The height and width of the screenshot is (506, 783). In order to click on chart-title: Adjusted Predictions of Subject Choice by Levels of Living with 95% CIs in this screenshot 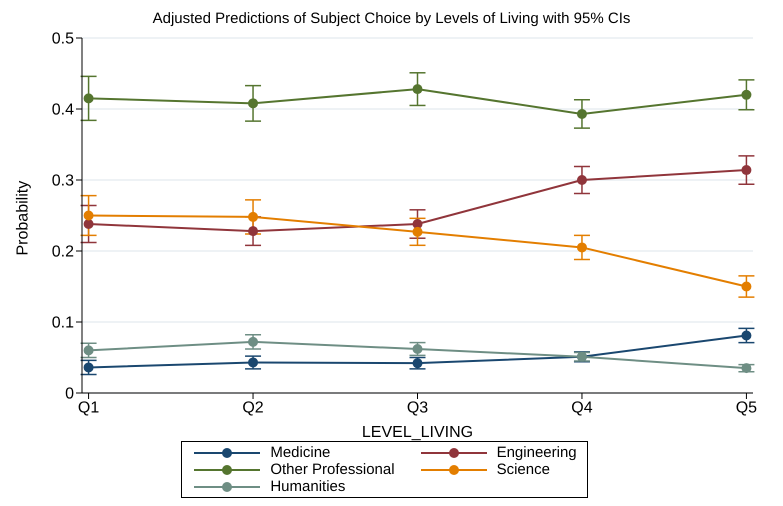, I will do `click(392, 19)`.